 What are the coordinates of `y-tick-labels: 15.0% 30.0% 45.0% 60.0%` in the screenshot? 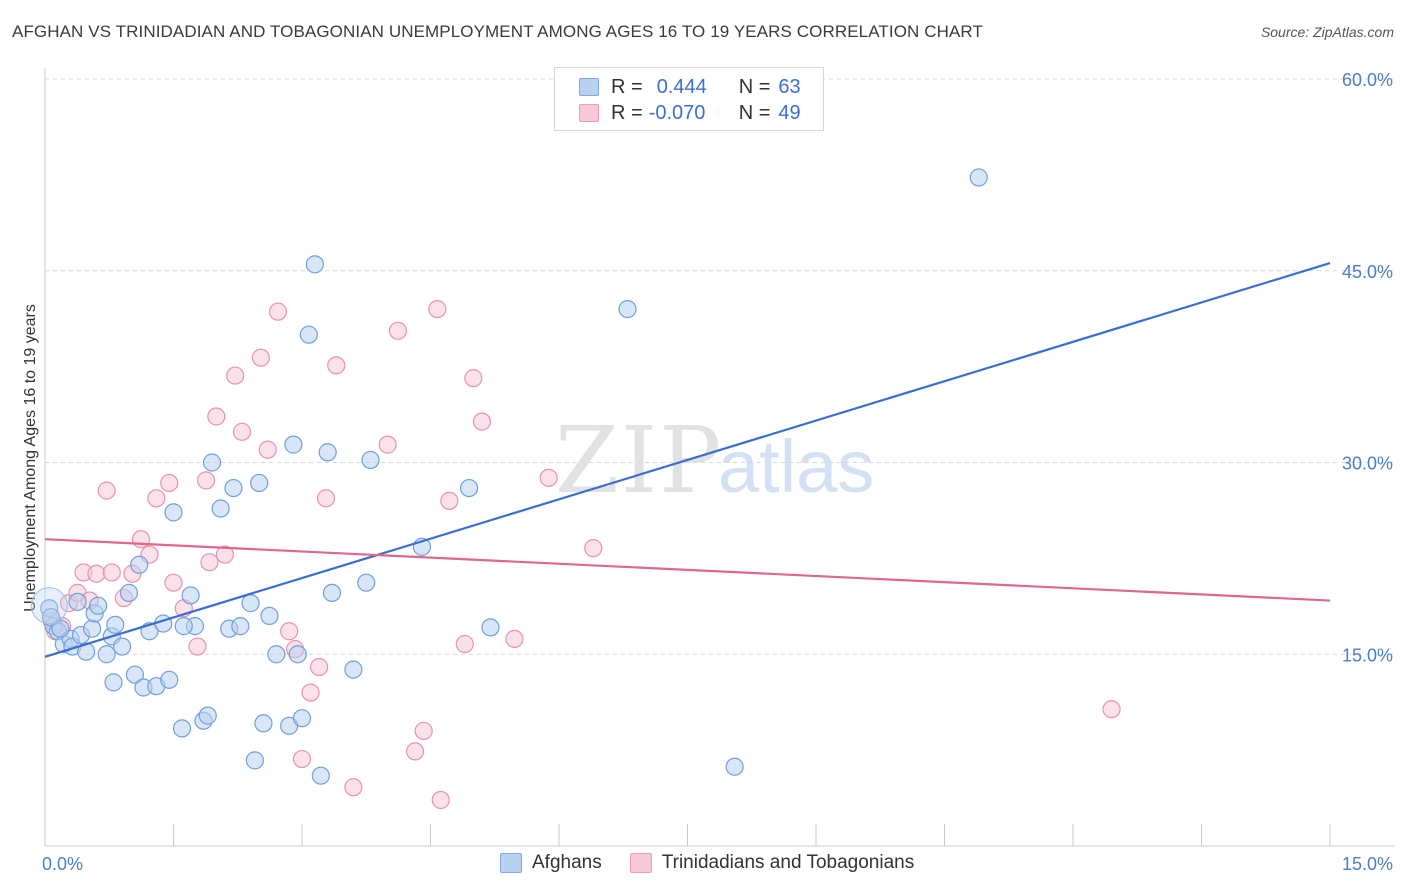 It's located at (1367, 367).